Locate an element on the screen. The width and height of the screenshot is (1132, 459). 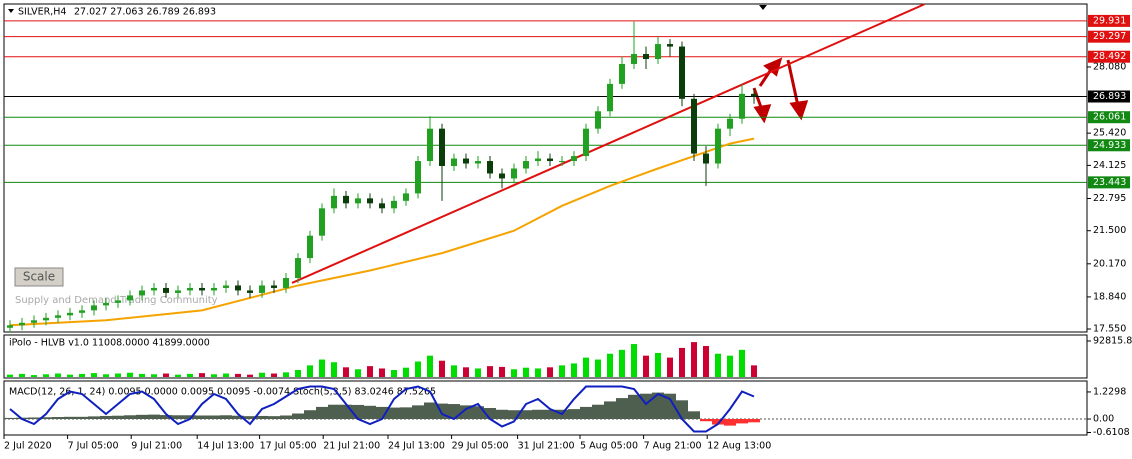
volume-label: iPolo - HLVB v1.0 11008.0000 41899.0000 is located at coordinates (109, 343).